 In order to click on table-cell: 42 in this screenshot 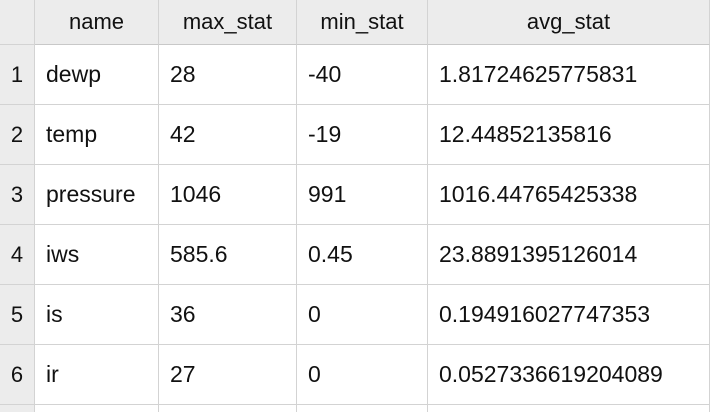, I will do `click(228, 135)`.